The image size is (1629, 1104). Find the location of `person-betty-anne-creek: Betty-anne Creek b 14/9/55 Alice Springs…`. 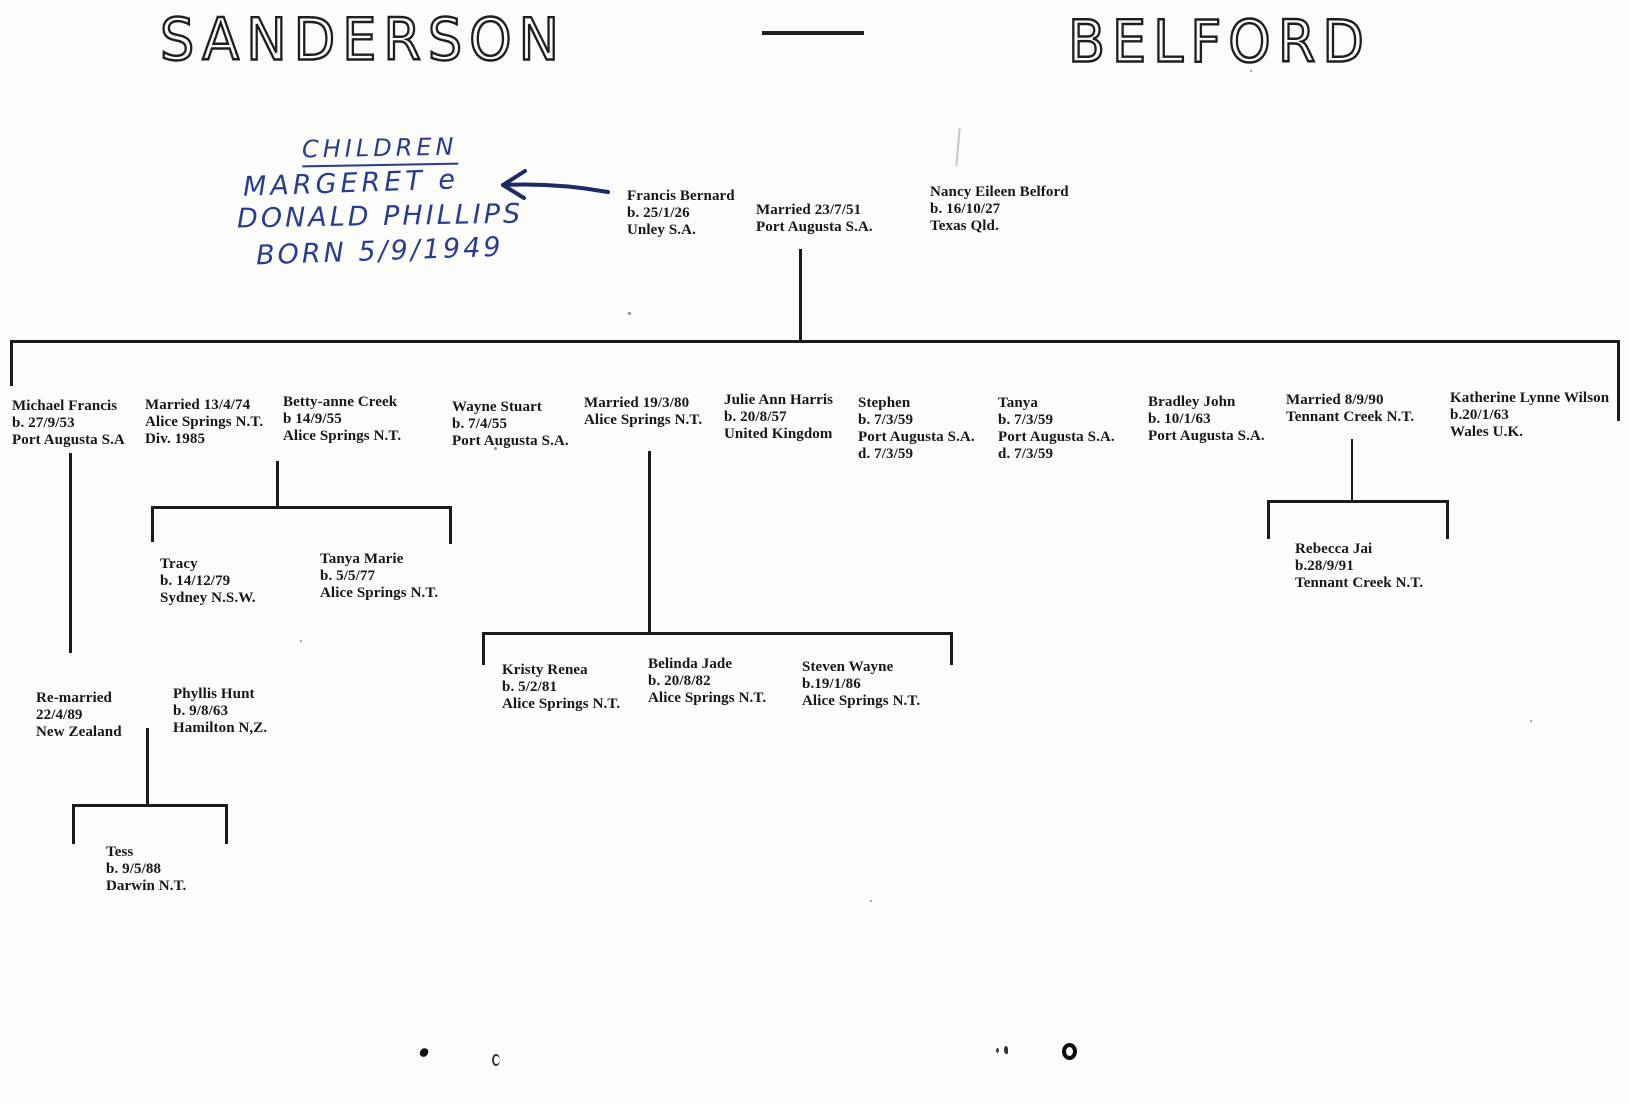

person-betty-anne-creek: Betty-anne Creek b 14/9/55 Alice Springs… is located at coordinates (342, 419).